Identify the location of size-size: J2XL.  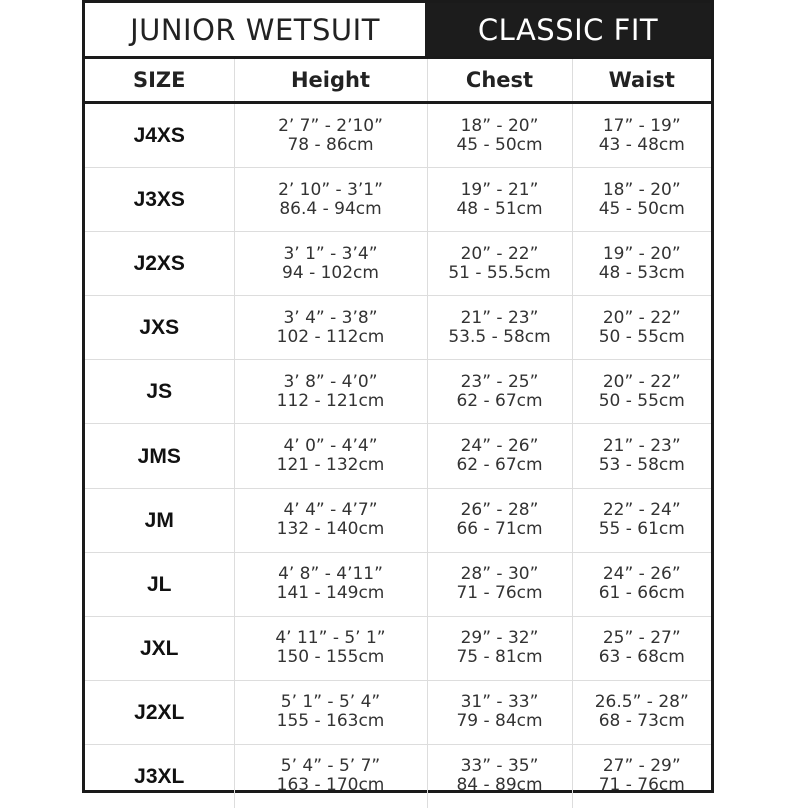
(159, 712).